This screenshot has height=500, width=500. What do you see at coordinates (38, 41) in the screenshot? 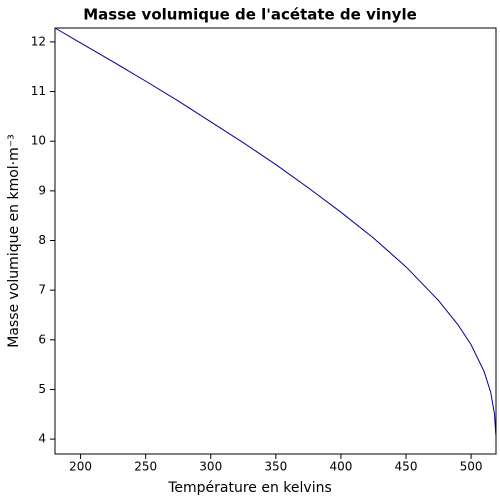
I see `y-tick-label: 12` at bounding box center [38, 41].